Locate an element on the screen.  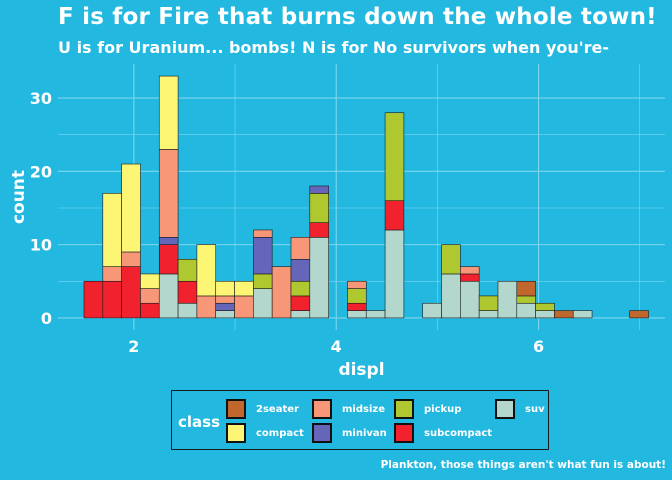
y-tick-label: 10 is located at coordinates (41, 245).